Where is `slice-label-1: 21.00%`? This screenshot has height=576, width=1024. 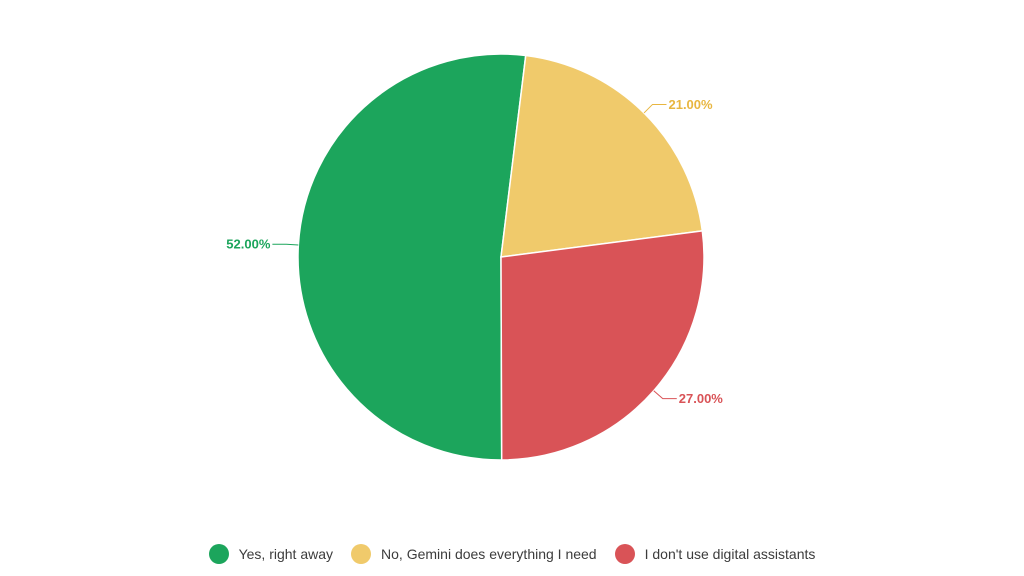
slice-label-1: 21.00% is located at coordinates (690, 104).